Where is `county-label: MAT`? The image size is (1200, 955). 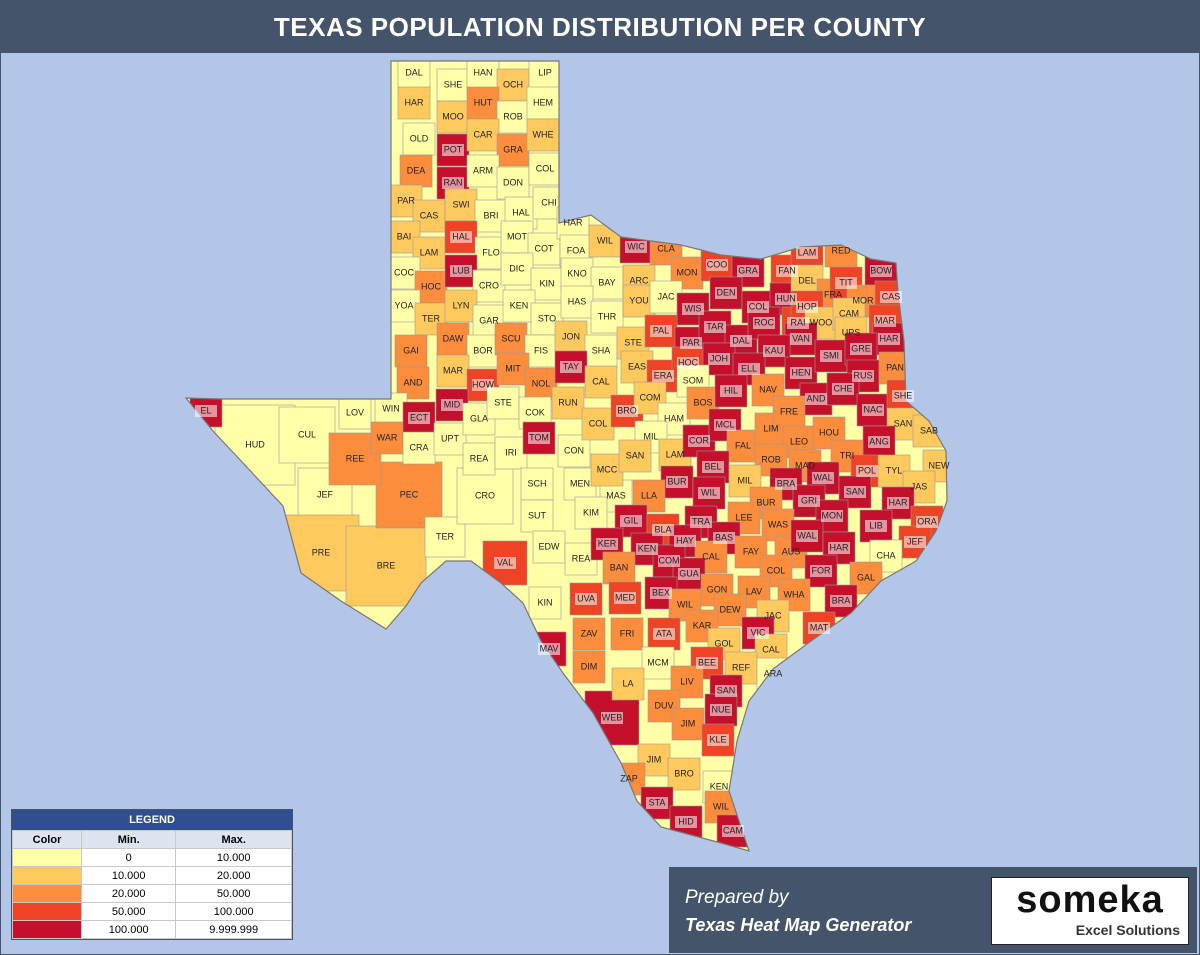 county-label: MAT is located at coordinates (819, 627).